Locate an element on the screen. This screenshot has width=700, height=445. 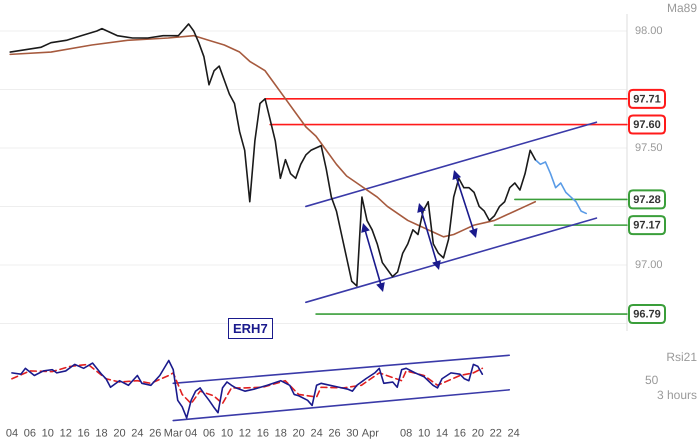
data-label: 97.60 is located at coordinates (647, 125).